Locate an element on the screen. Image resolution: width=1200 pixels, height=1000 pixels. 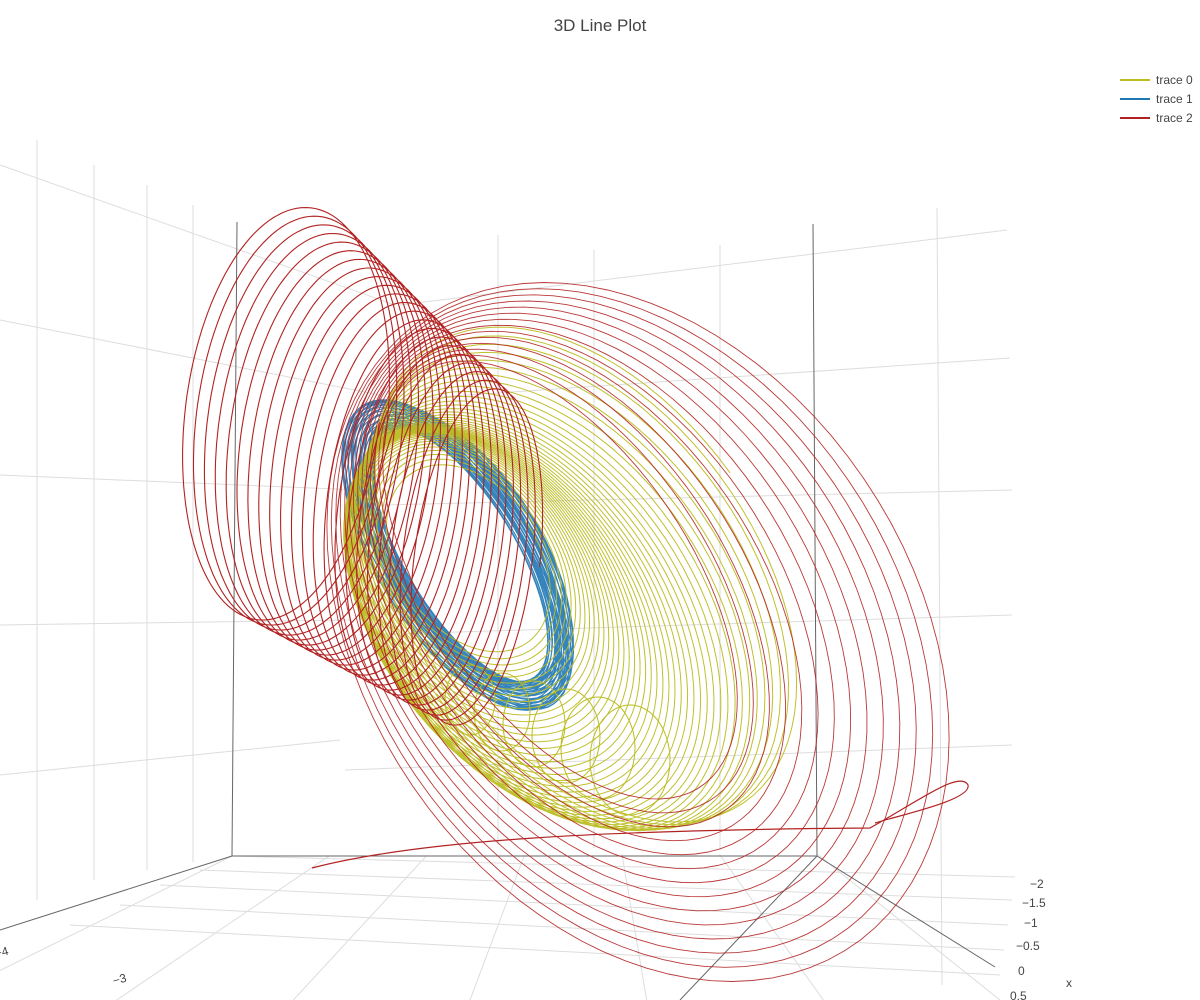
x-tick-label: −1 is located at coordinates (1031, 923).